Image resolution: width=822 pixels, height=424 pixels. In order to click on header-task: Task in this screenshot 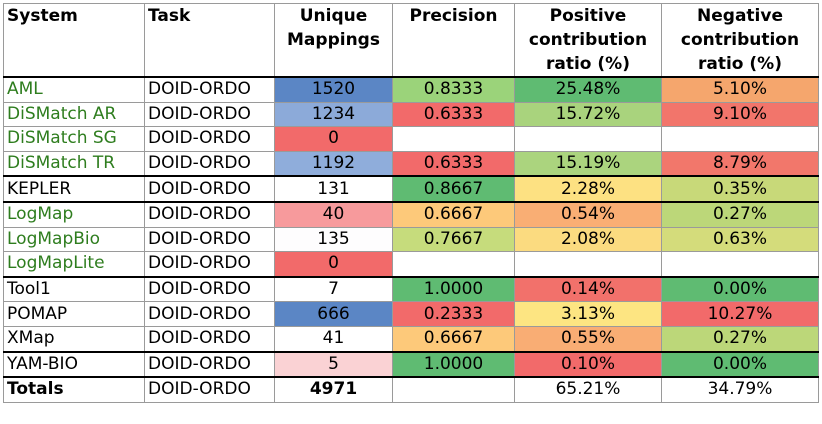, I will do `click(209, 40)`.